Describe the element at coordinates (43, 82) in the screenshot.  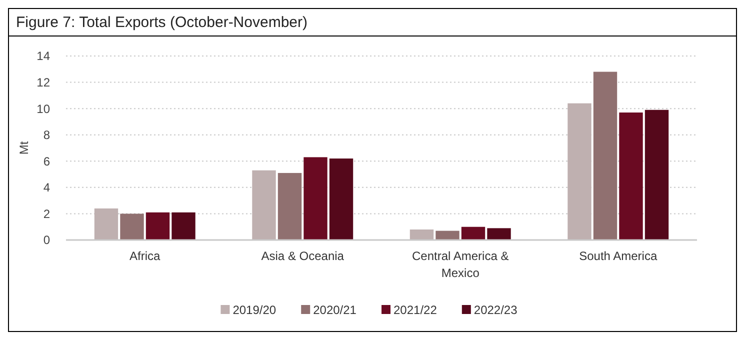
I see `y-tick-label: 12` at that location.